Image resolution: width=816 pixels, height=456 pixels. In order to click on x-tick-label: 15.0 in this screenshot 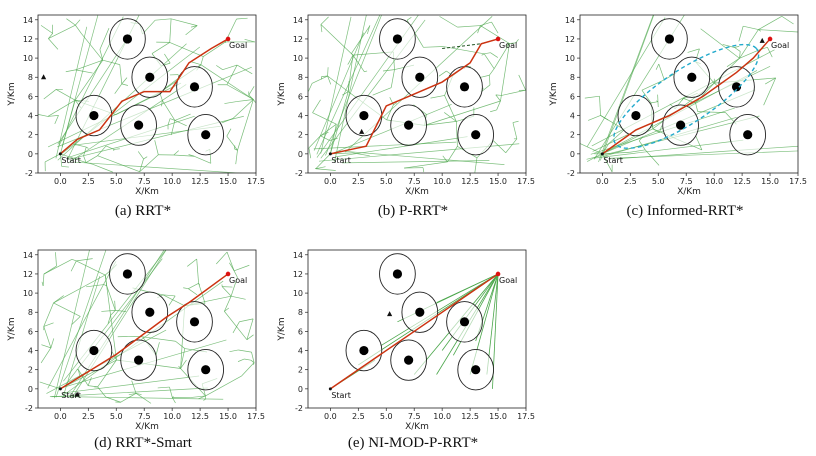, I will do `click(228, 181)`.